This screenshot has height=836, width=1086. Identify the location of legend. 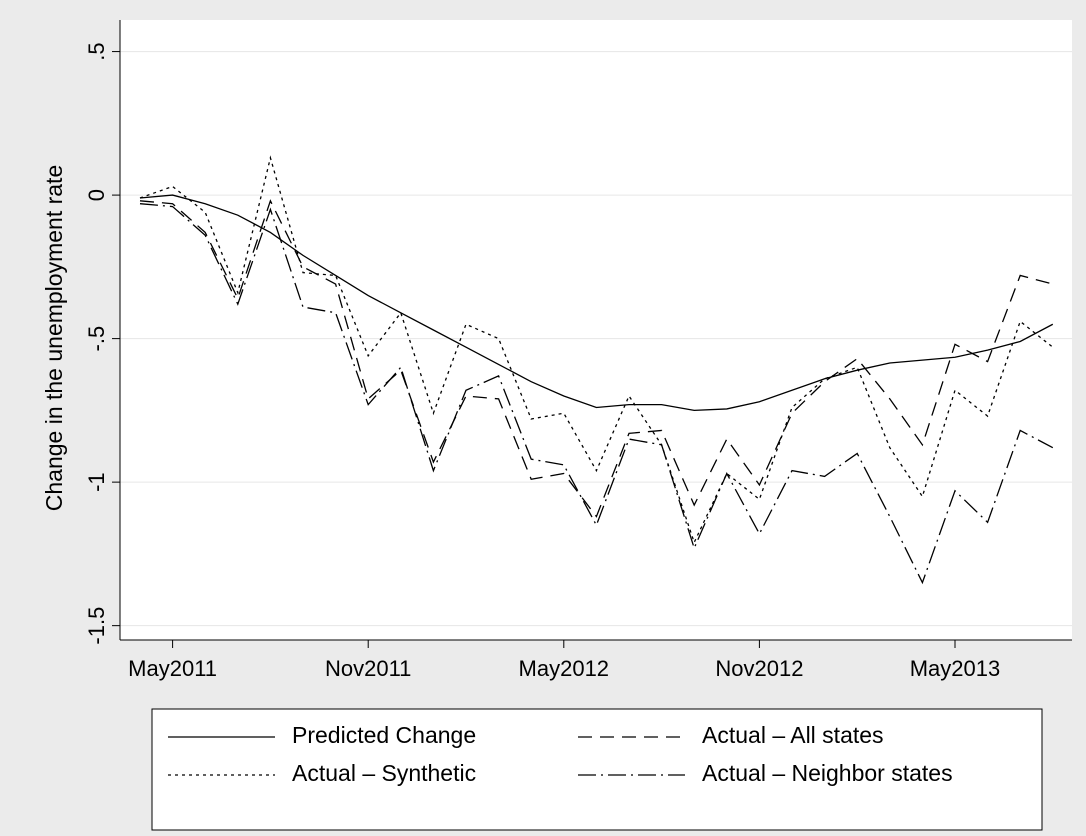
(597, 769).